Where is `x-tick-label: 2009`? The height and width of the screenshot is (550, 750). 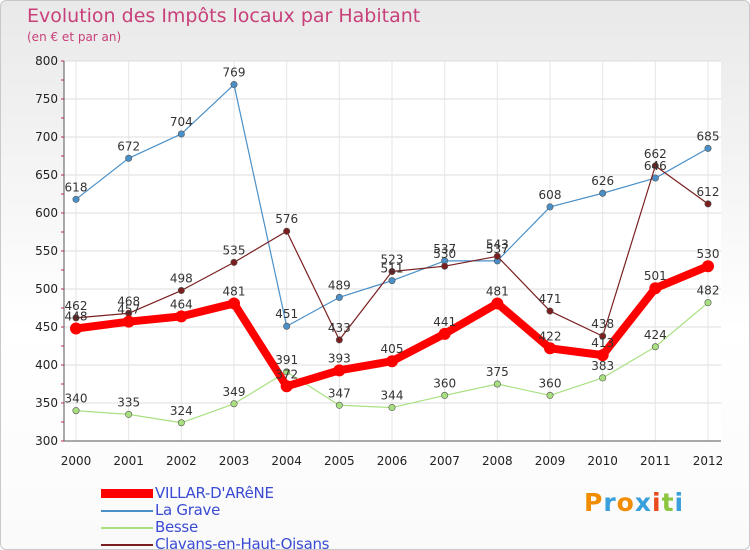 x-tick-label: 2009 is located at coordinates (550, 461).